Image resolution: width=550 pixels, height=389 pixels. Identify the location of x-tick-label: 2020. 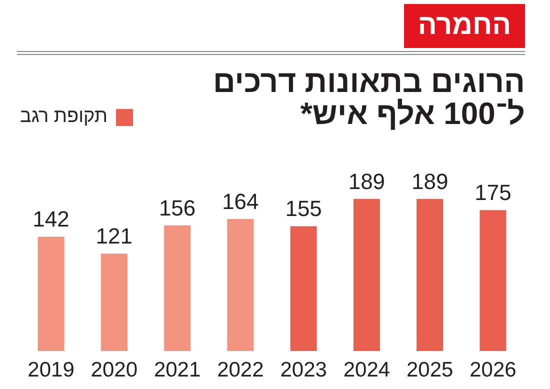
(114, 370).